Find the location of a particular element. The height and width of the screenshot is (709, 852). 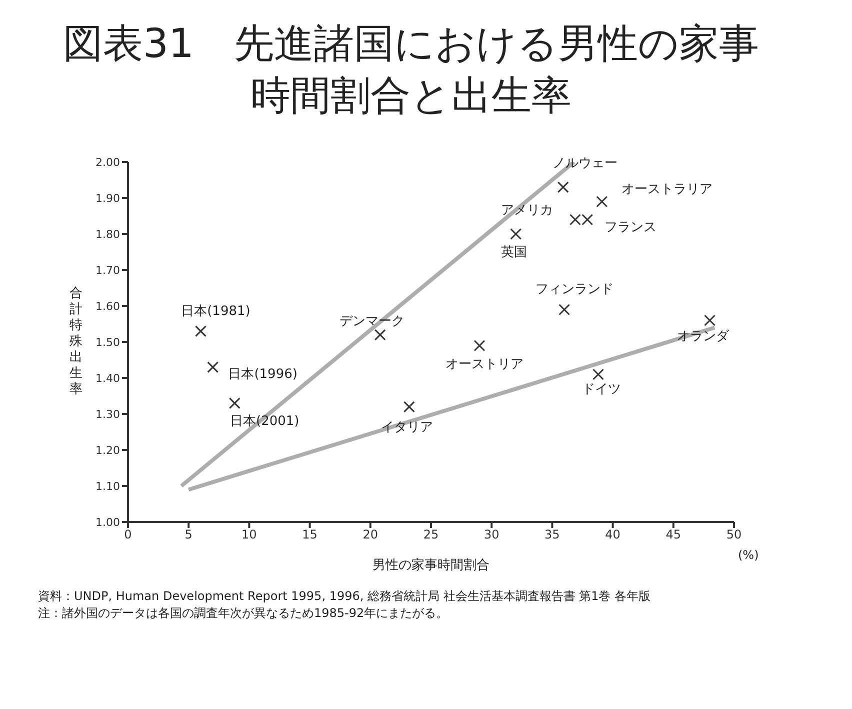

y-tick-label: 1.70 is located at coordinates (108, 270).